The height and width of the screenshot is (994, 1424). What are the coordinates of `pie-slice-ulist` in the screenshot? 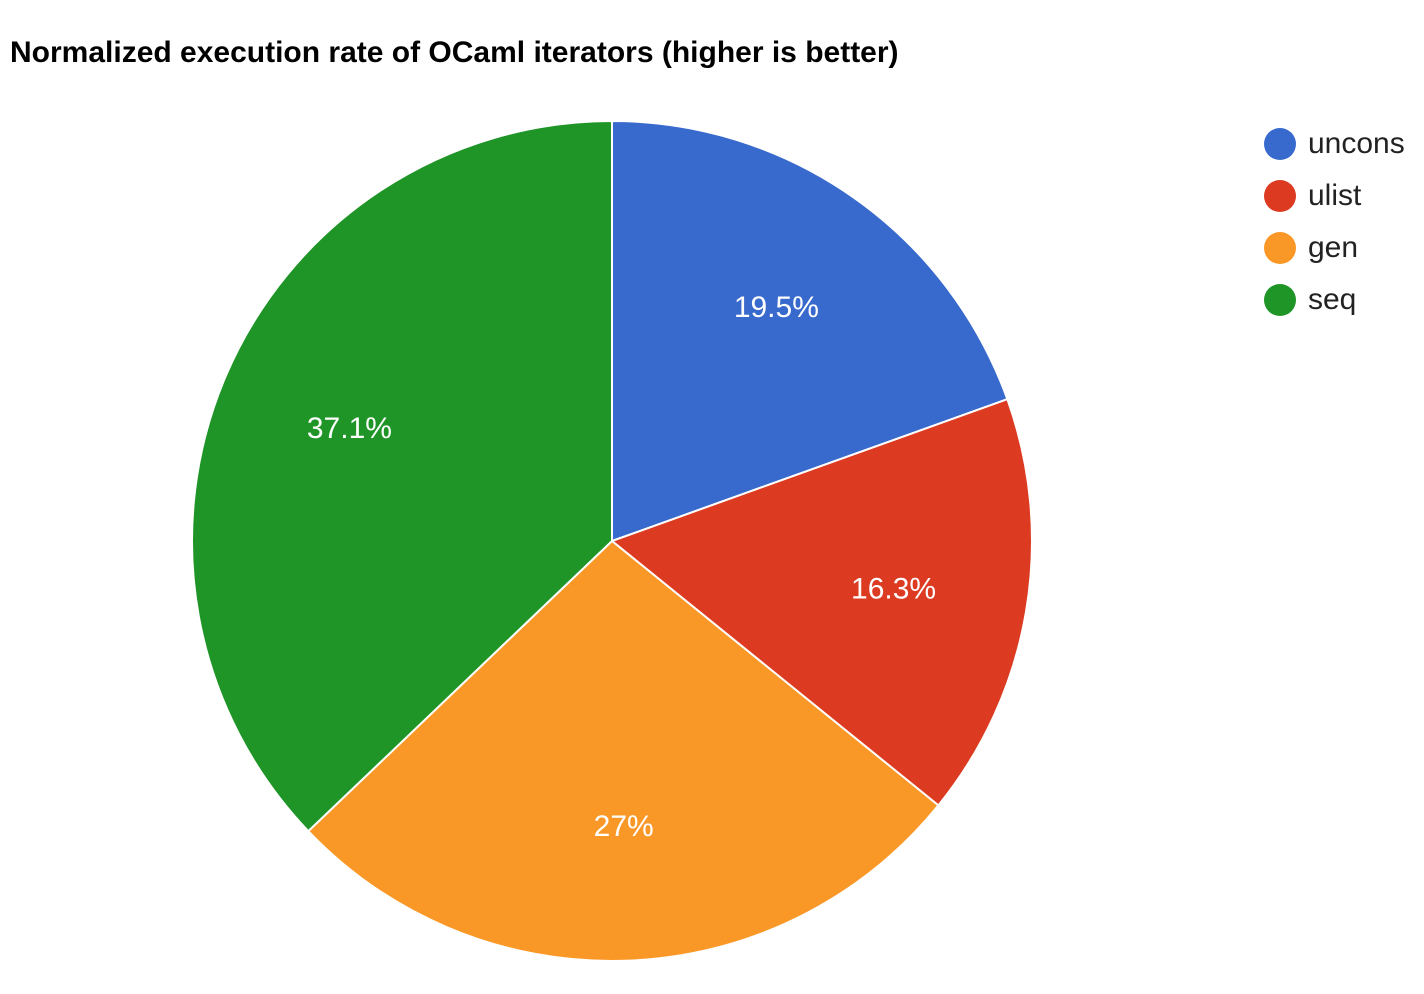 It's located at (821, 602).